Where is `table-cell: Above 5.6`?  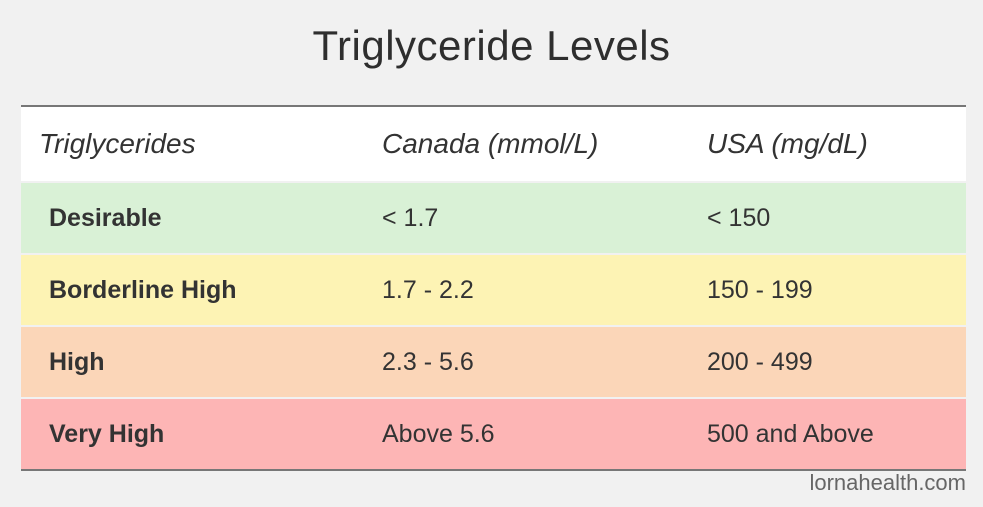
table-cell: Above 5.6 is located at coordinates (543, 433).